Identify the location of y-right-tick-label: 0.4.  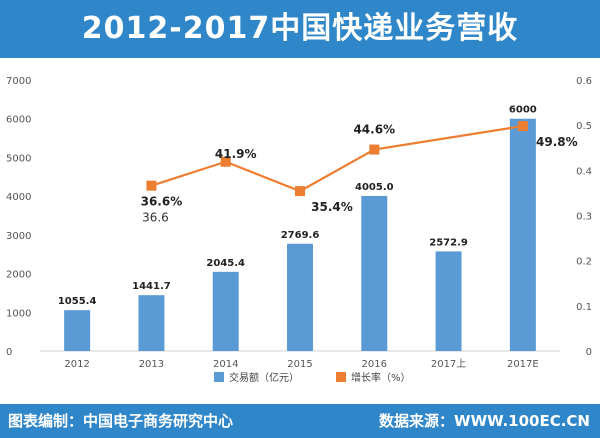
(584, 171).